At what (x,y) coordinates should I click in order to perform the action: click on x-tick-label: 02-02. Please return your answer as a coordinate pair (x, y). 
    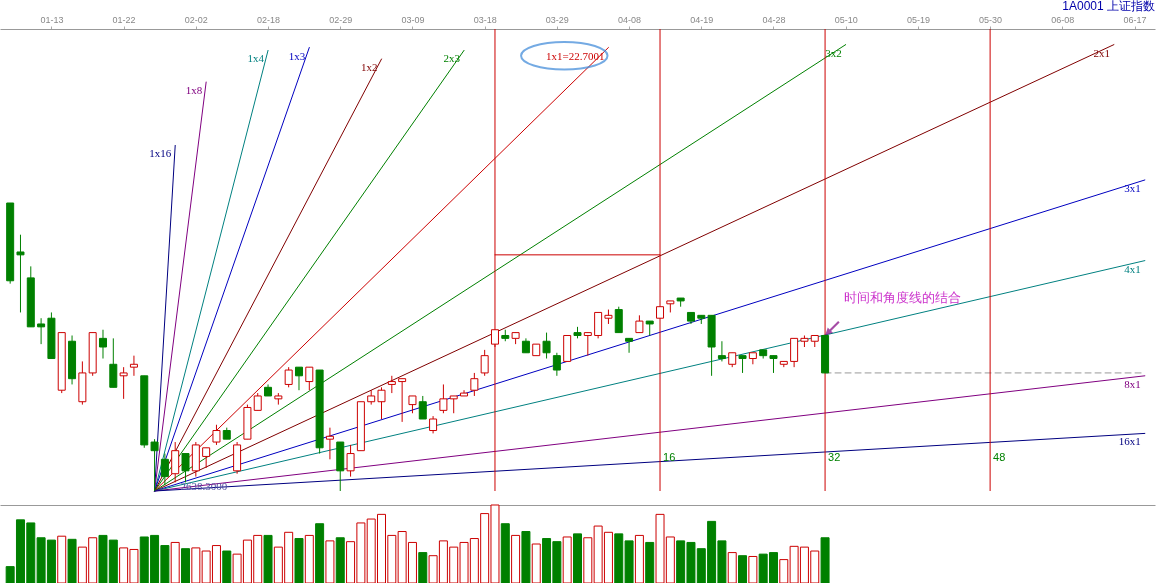
    Looking at the image, I should click on (196, 19).